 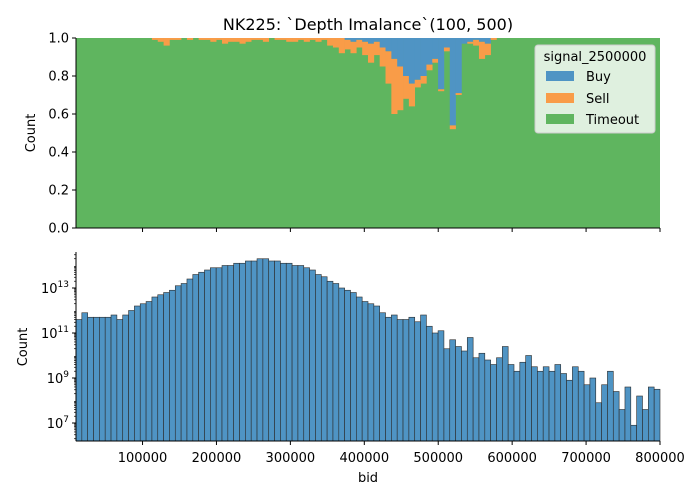 I want to click on legend-frame, so click(x=595, y=89).